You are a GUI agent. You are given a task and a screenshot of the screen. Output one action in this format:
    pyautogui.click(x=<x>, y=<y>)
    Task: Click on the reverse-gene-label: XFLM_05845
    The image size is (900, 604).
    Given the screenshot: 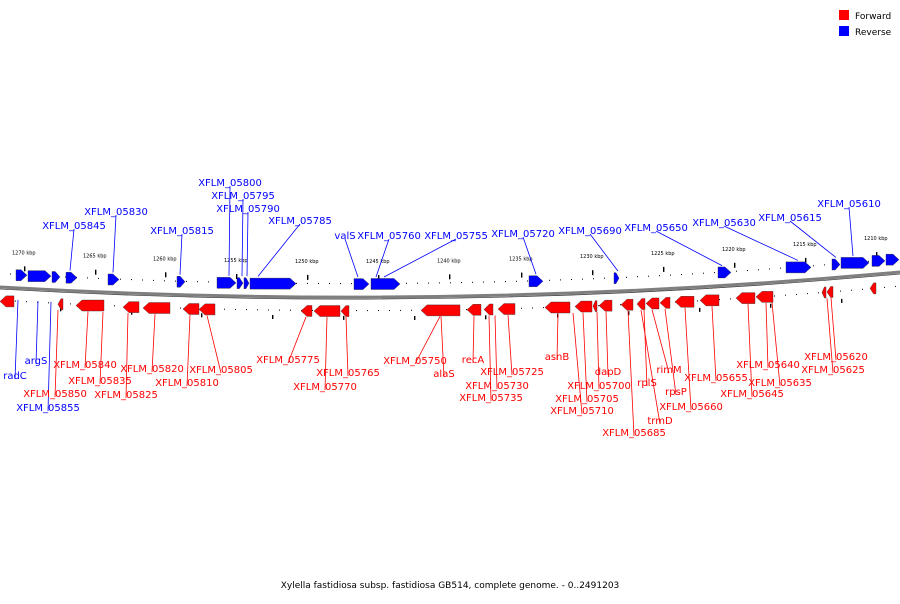 What is the action you would take?
    pyautogui.click(x=74, y=226)
    